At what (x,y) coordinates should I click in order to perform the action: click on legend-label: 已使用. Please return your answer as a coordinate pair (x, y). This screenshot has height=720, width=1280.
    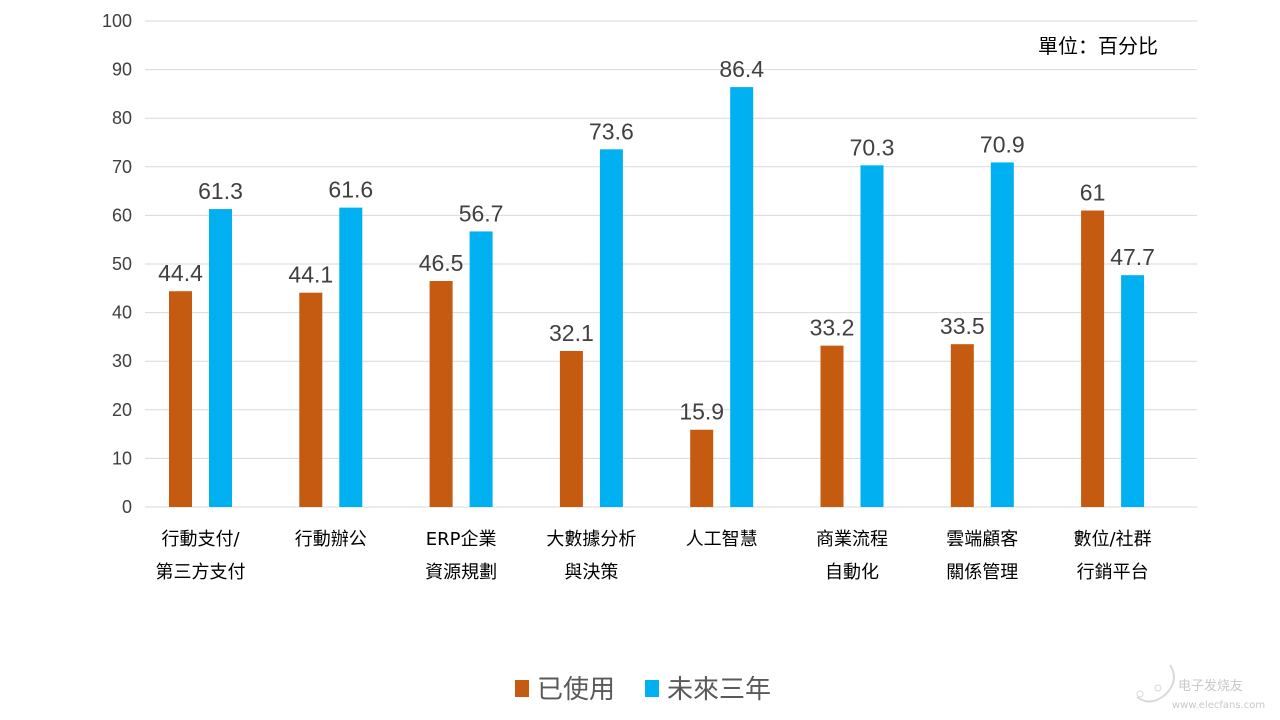
    Looking at the image, I should click on (576, 690).